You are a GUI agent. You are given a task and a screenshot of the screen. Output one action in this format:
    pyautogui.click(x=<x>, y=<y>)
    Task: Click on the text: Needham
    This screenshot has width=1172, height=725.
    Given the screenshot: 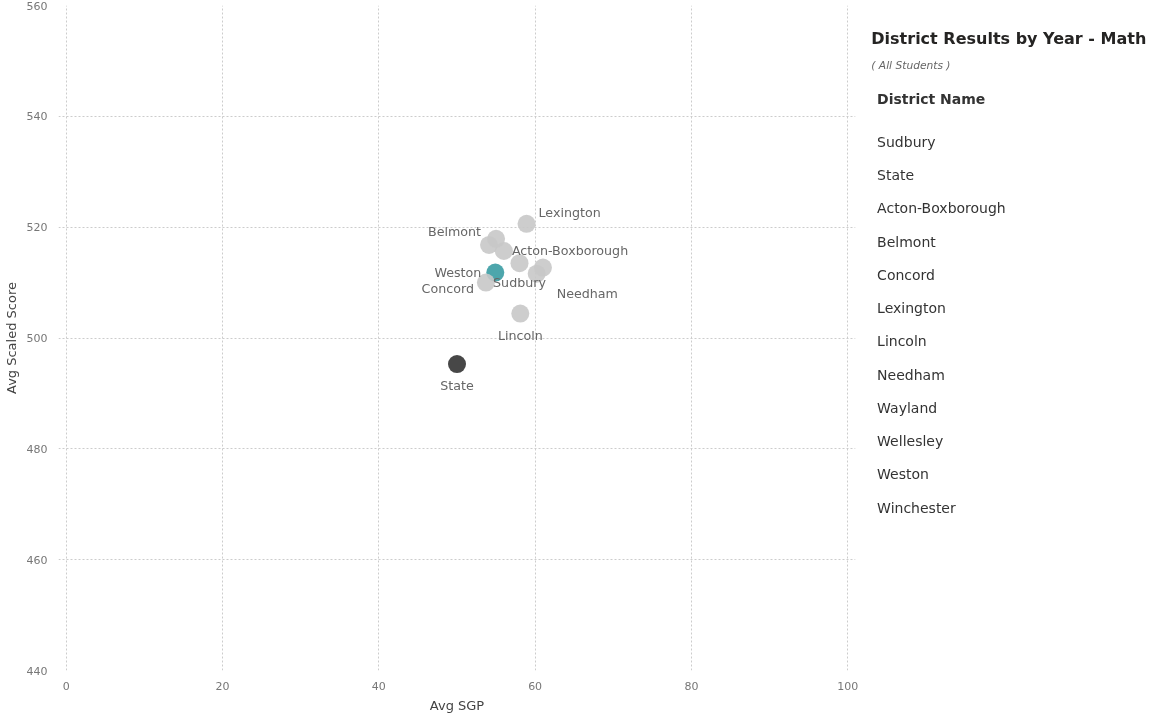 What is the action you would take?
    pyautogui.click(x=911, y=374)
    